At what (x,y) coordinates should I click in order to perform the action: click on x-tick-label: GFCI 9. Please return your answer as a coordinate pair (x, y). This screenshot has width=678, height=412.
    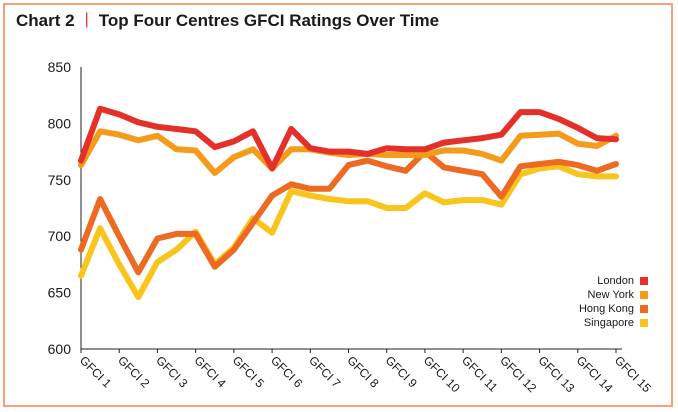
    Looking at the image, I should click on (401, 371).